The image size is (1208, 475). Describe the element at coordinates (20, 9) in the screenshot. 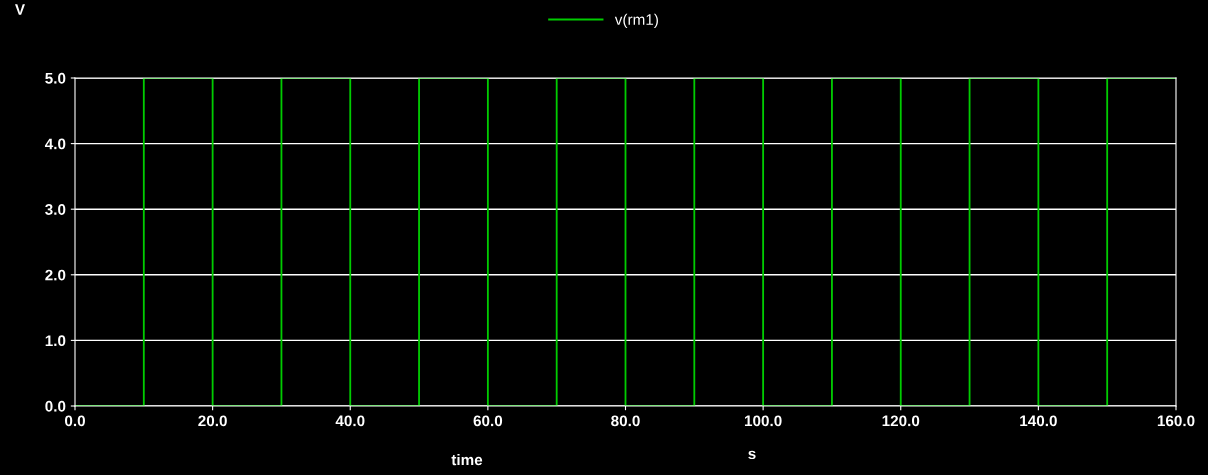

I see `y-axis-title: V` at that location.